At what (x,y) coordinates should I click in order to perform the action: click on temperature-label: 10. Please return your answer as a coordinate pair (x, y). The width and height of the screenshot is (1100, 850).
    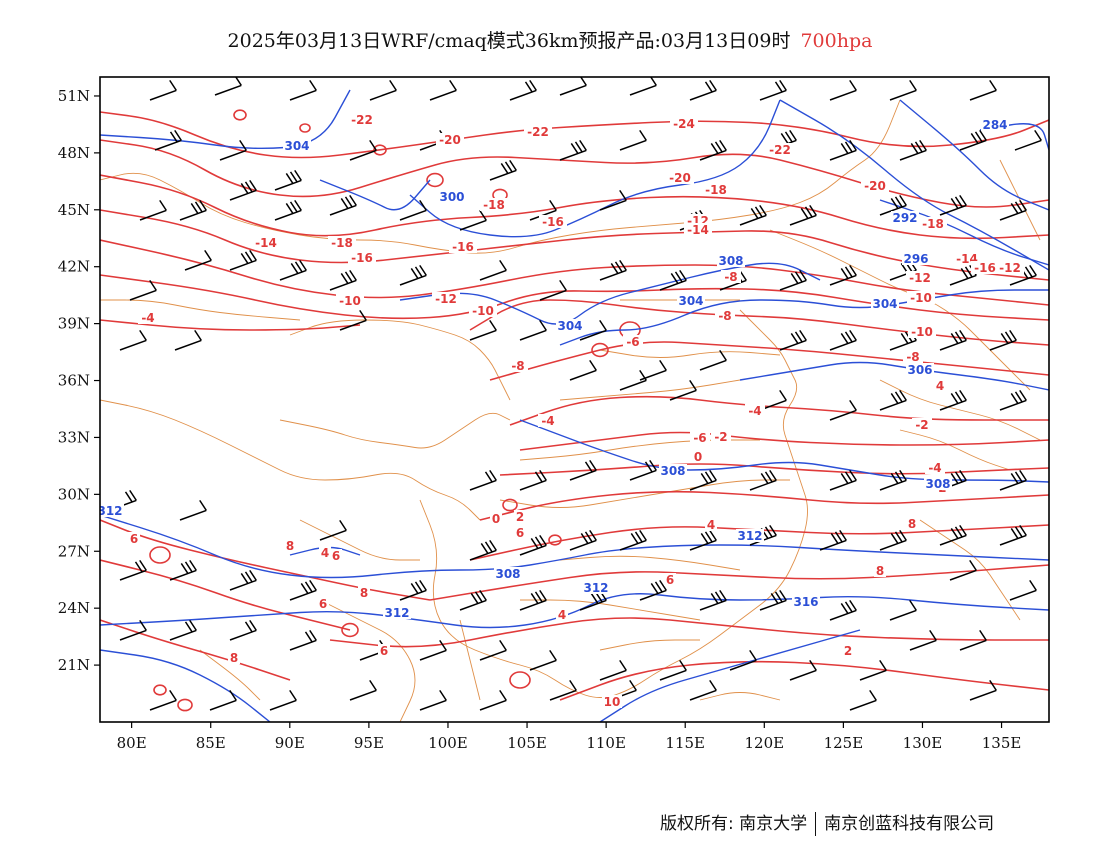
    Looking at the image, I should click on (612, 702).